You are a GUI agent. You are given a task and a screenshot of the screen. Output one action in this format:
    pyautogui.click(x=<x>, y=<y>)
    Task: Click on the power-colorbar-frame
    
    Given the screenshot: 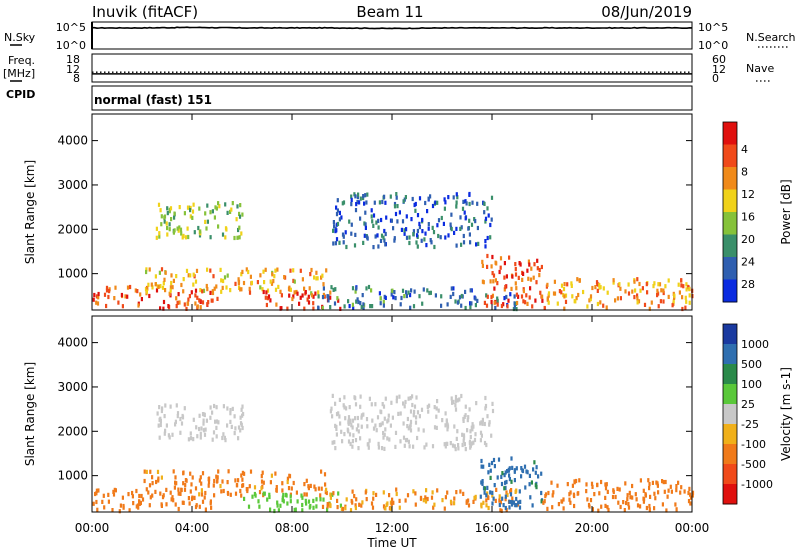 What is the action you would take?
    pyautogui.click(x=730, y=212)
    